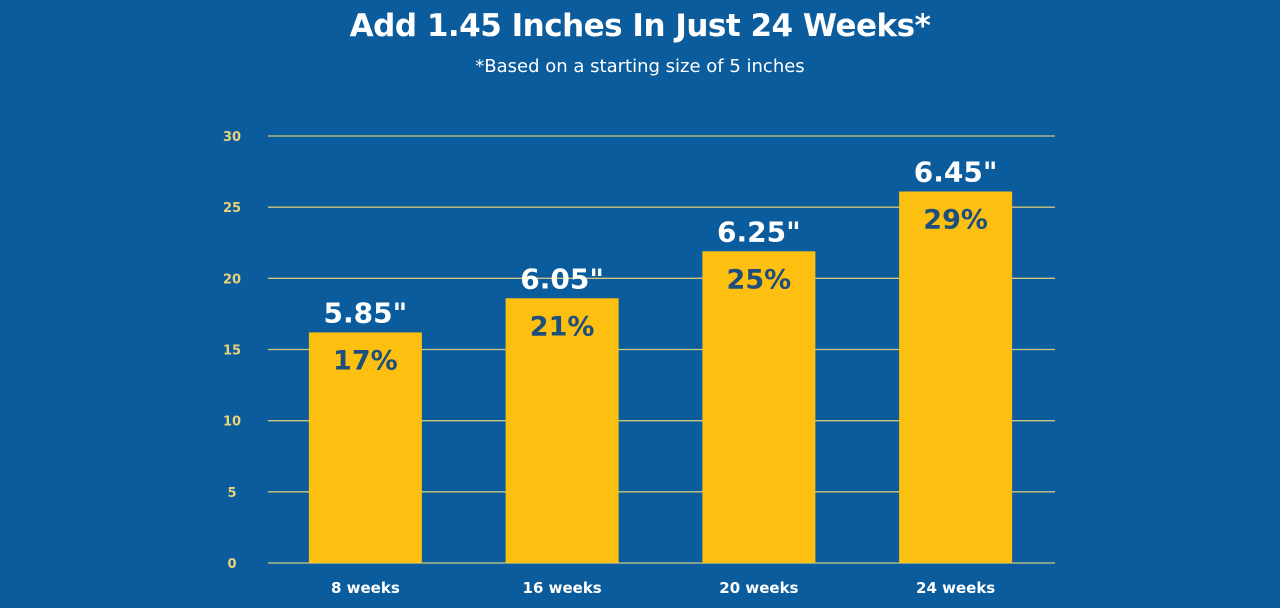 The image size is (1280, 608). I want to click on y-tick-label: 15, so click(232, 351).